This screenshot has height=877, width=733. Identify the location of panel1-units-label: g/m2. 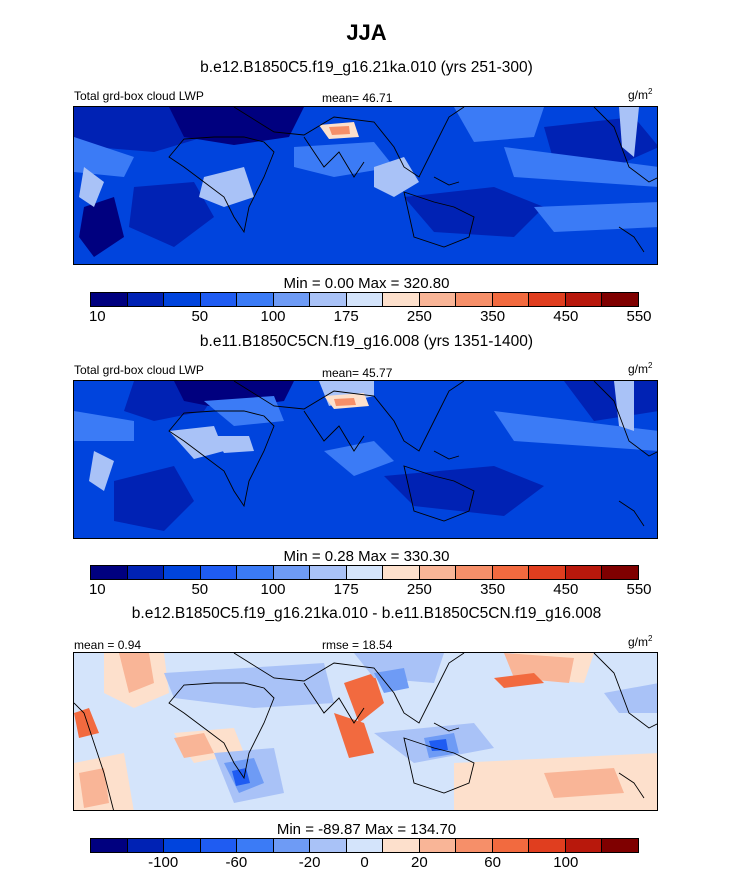
(640, 95).